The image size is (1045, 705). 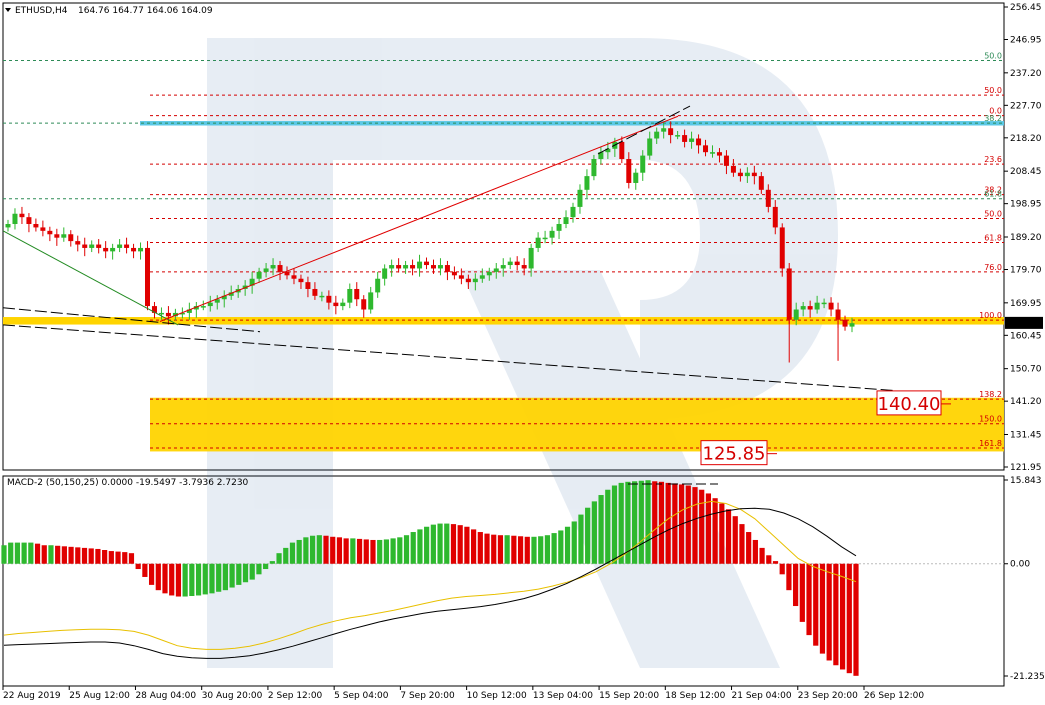 I want to click on time-tick-label: 5 Sep 04:00, so click(x=361, y=696).